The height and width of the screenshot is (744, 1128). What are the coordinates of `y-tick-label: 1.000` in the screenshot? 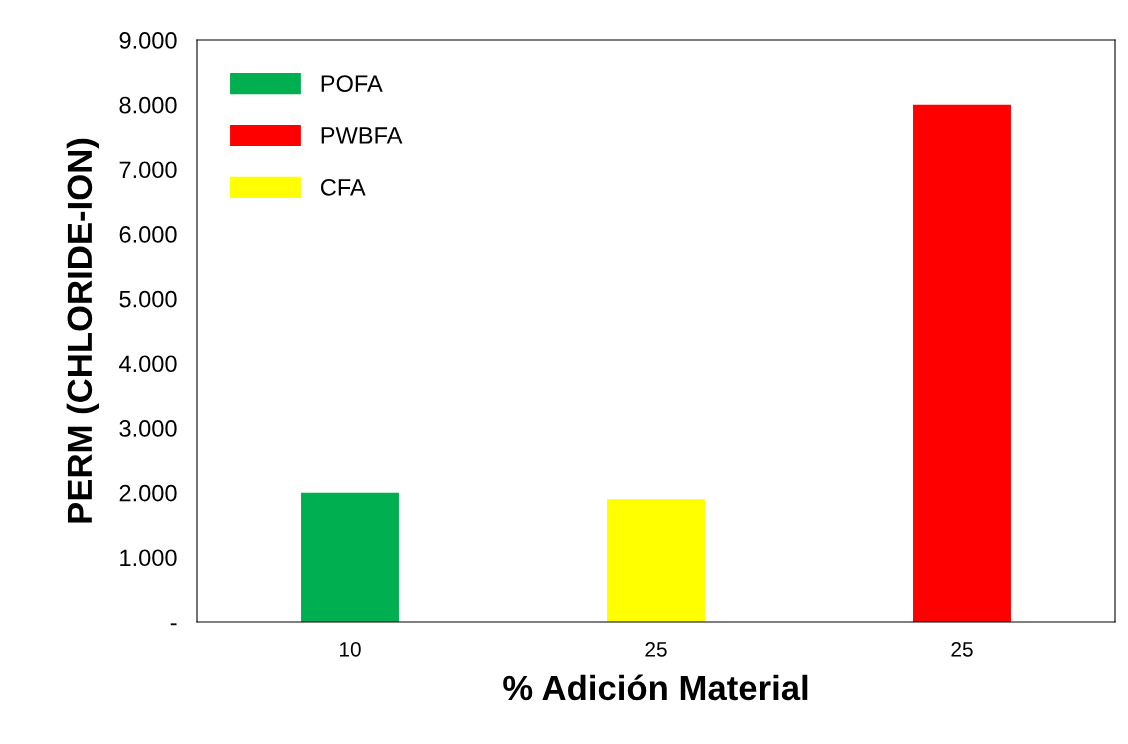 It's located at (148, 558).